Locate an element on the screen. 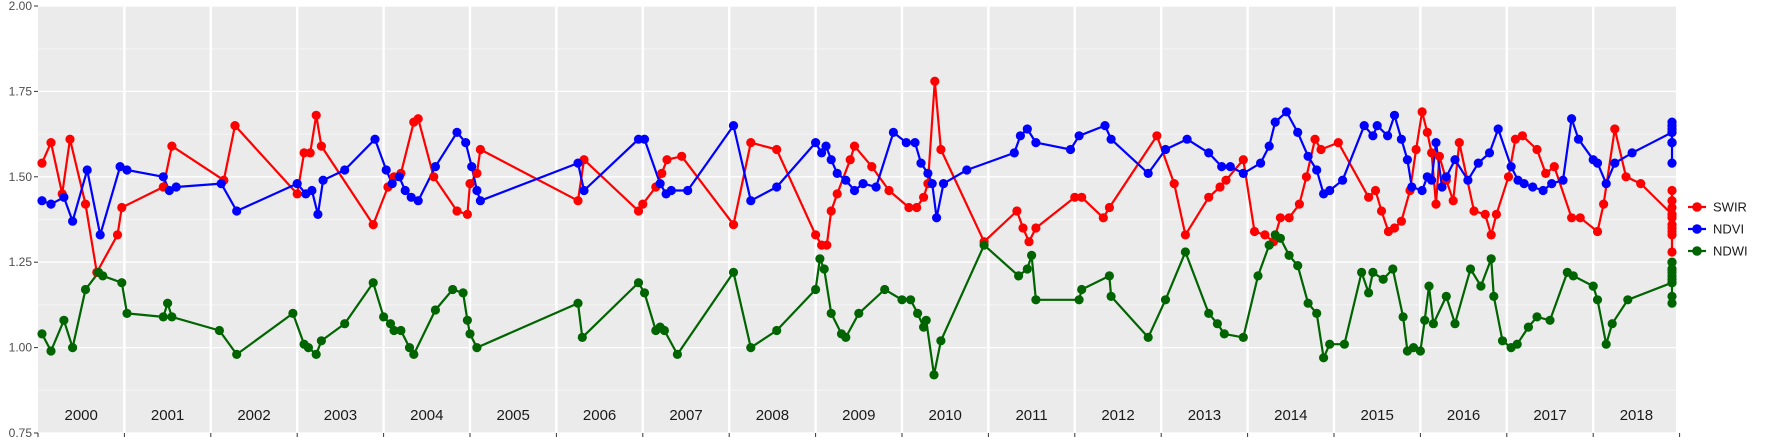  year-label: 2009 is located at coordinates (858, 415).